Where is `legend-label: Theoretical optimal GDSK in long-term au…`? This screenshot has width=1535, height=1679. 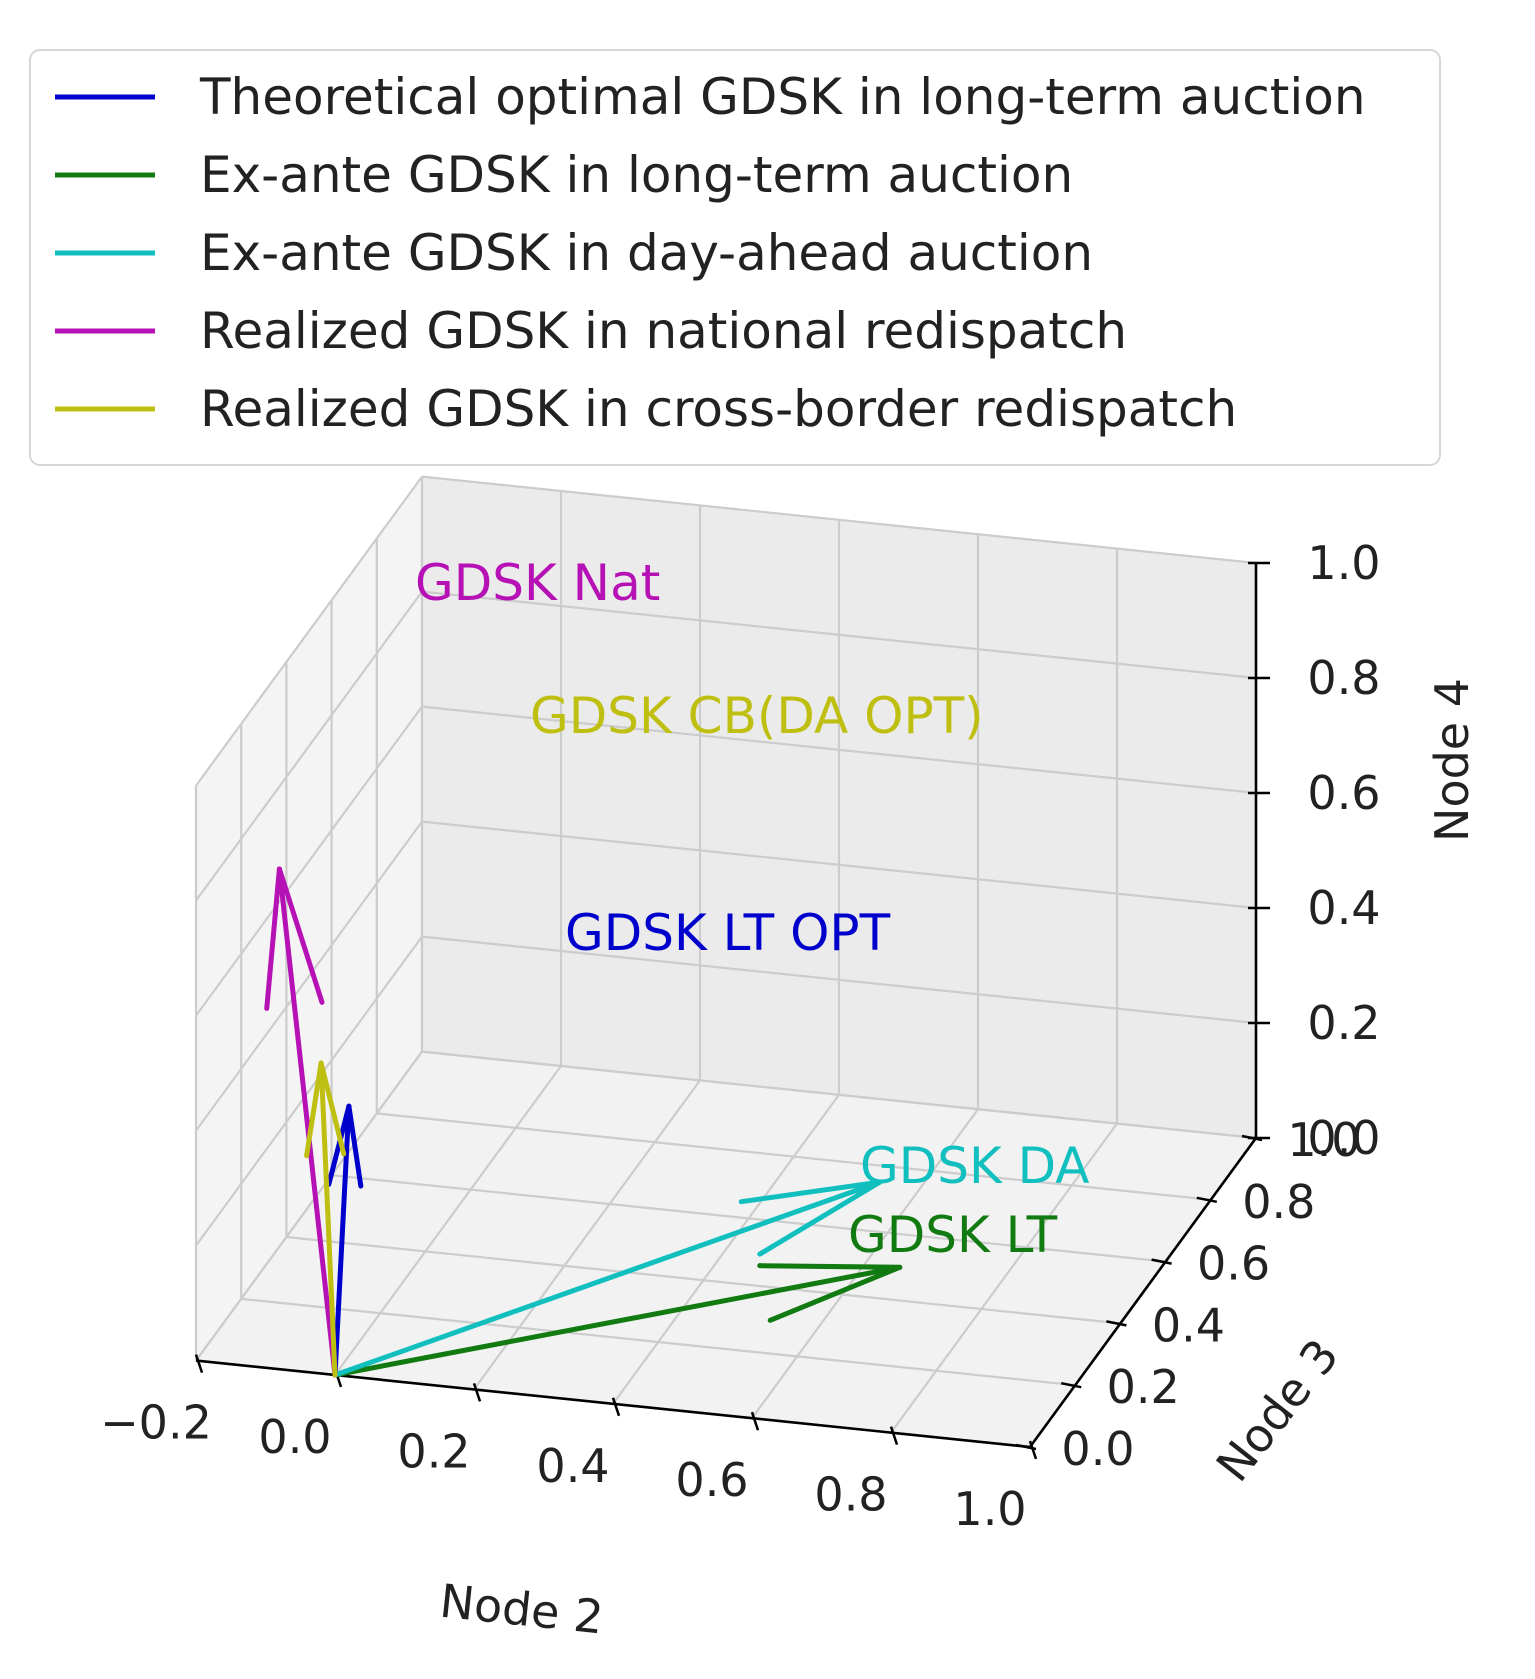 legend-label: Theoretical optimal GDSK in long-term au… is located at coordinates (782, 97).